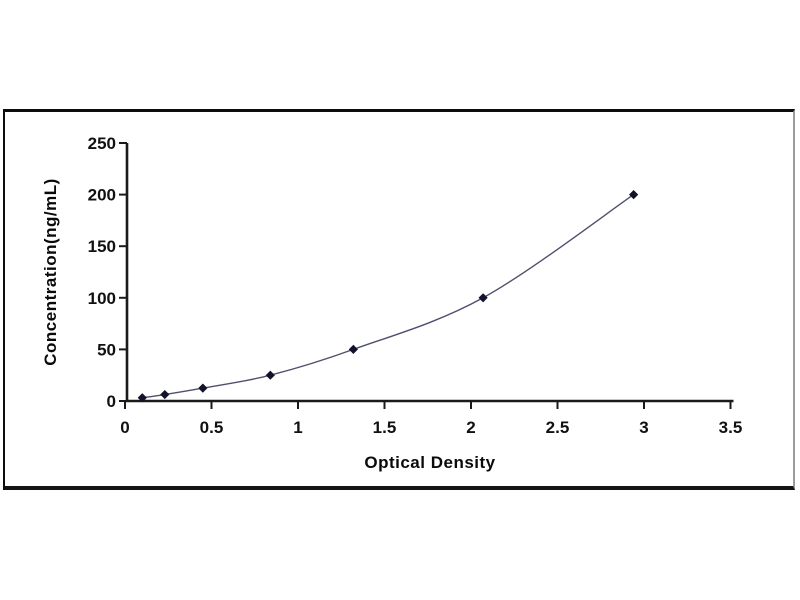 This screenshot has width=800, height=600. I want to click on y-tick-label: 200, so click(102, 195).